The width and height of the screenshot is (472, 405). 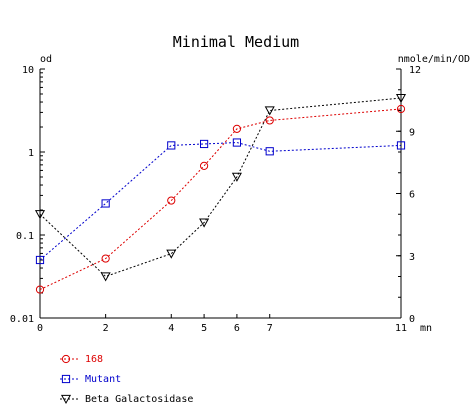 I want to click on right-tick-label: 6, so click(x=412, y=195).